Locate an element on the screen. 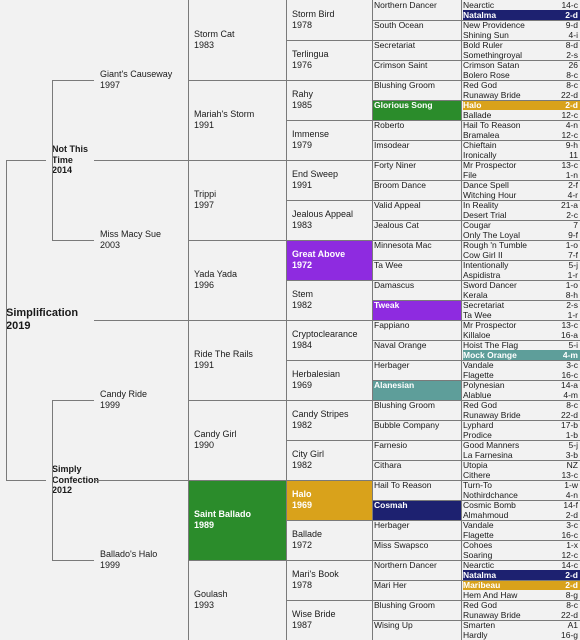 Image resolution: width=580 pixels, height=640 pixels. ancestor-gen3: Goulash 1993 is located at coordinates (237, 600).